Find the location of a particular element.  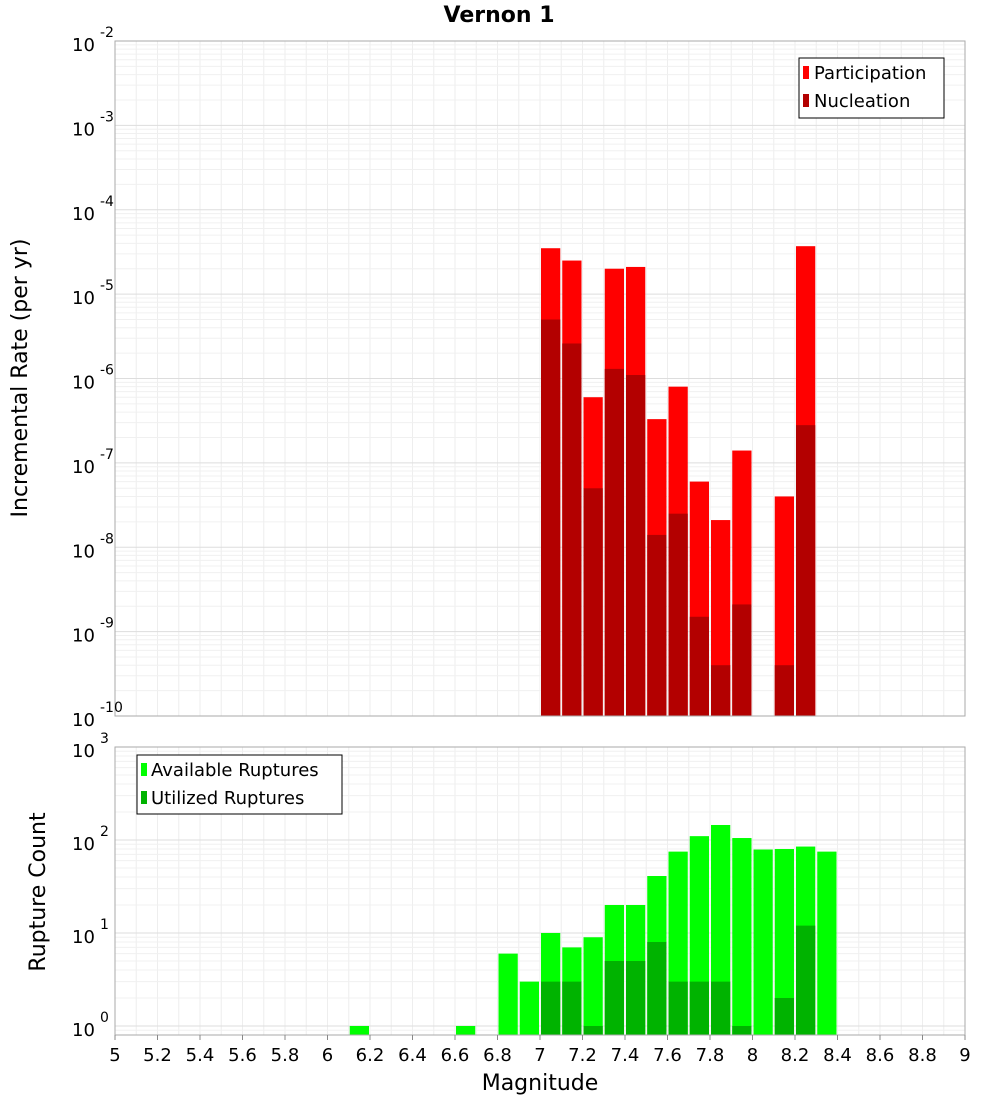

nucleation-legend-swatch is located at coordinates (806, 100).